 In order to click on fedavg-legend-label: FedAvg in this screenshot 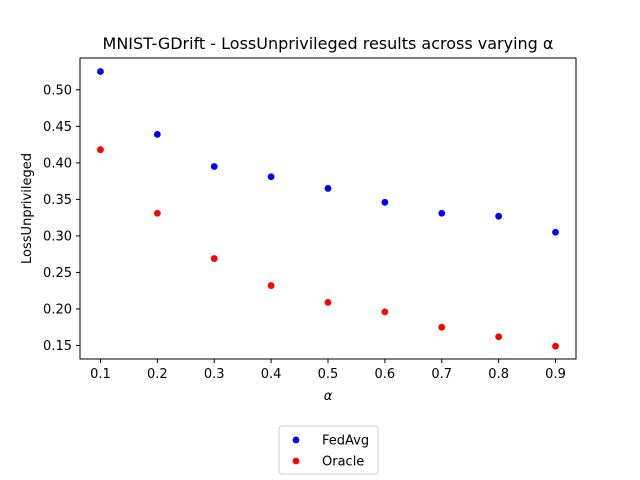, I will do `click(345, 441)`.